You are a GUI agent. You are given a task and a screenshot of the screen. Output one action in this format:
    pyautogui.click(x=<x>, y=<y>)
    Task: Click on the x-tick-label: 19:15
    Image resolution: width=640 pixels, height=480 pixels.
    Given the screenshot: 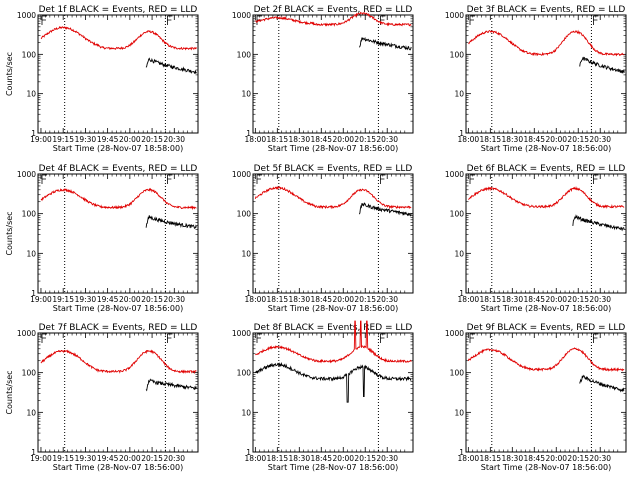 What is the action you would take?
    pyautogui.click(x=63, y=458)
    